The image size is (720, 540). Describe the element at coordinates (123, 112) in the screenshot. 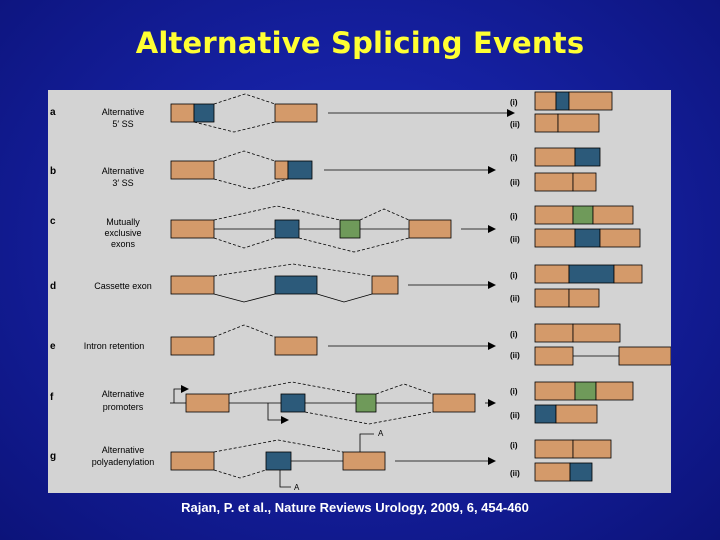

I see `row-a-label-1: Alternative` at that location.